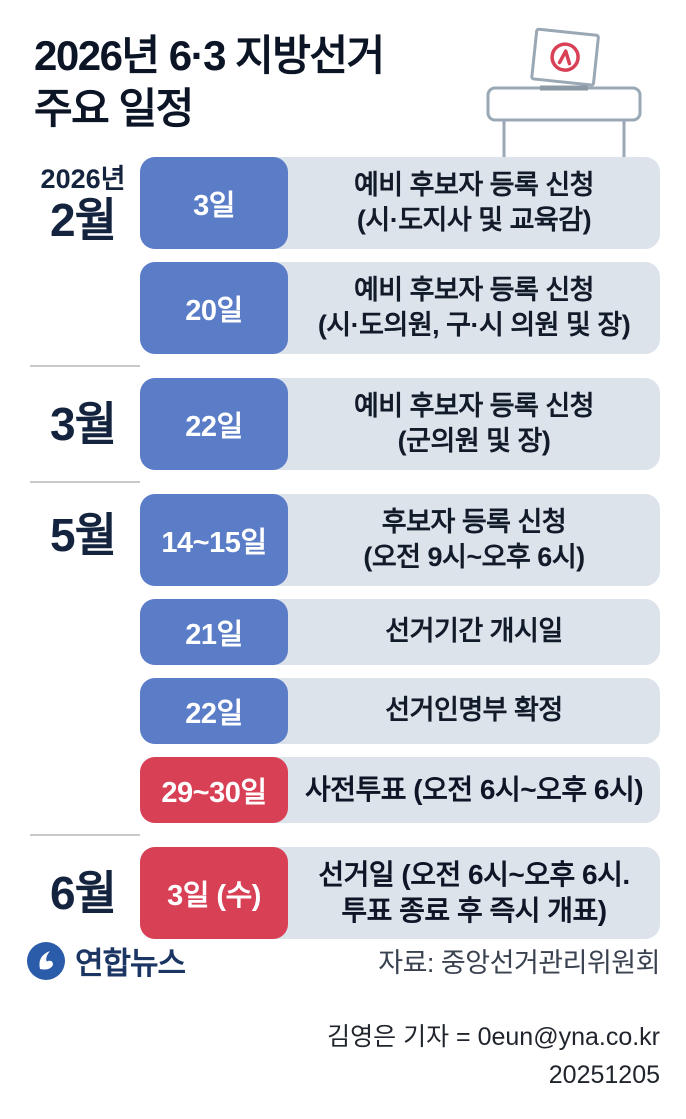 The width and height of the screenshot is (686, 1119). I want to click on yonhap-logo: 연합뉴스, so click(106, 960).